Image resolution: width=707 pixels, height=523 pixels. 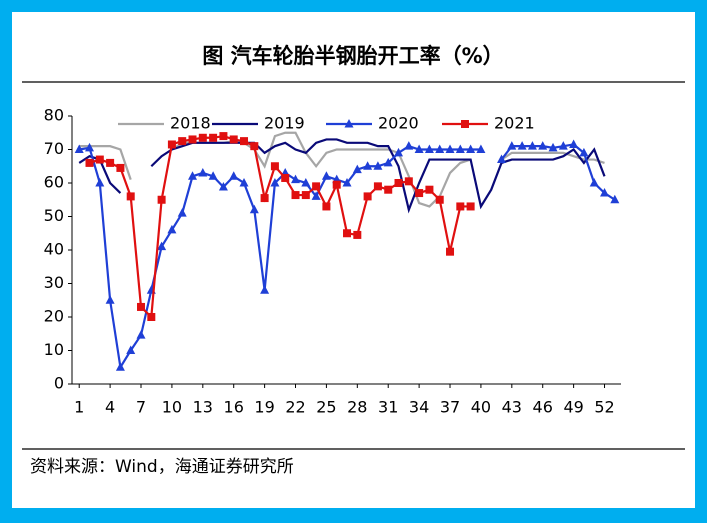 What do you see at coordinates (357, 407) in the screenshot?
I see `x-tick-label: 28` at bounding box center [357, 407].